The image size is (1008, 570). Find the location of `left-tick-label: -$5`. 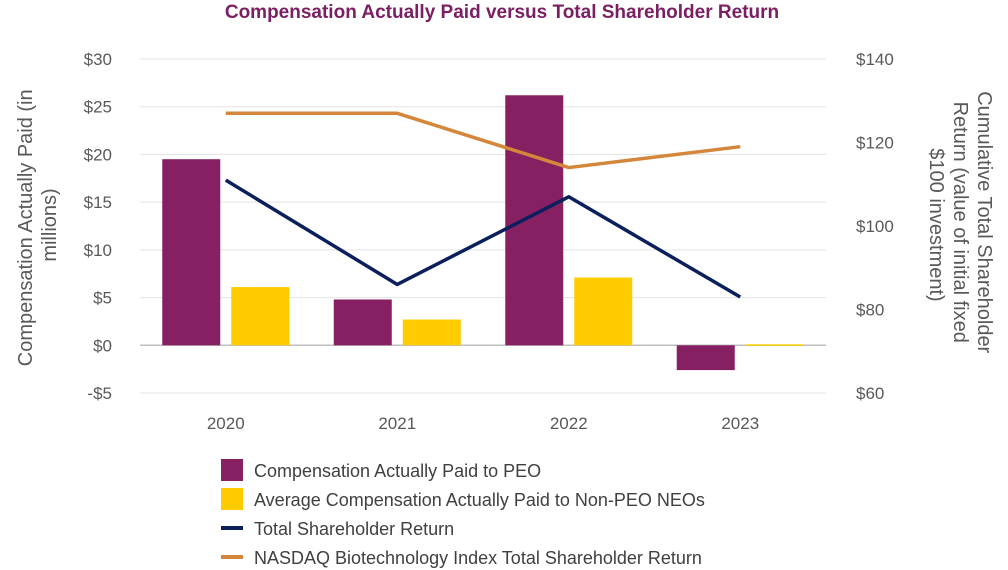

left-tick-label: -$5 is located at coordinates (99, 393).